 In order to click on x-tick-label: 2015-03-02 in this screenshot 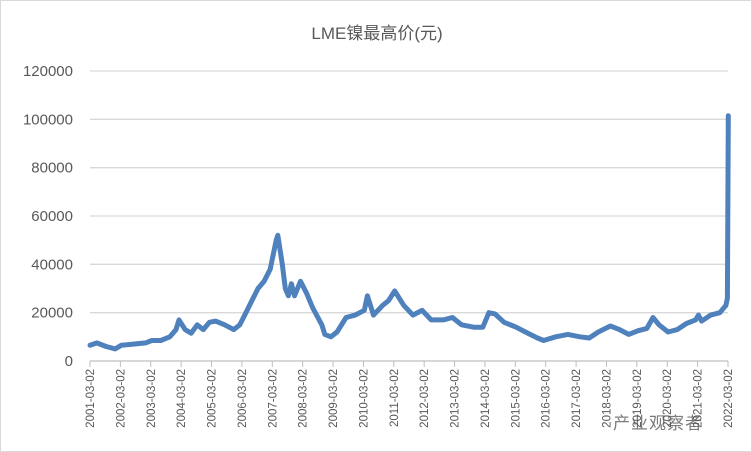, I will do `click(516, 398)`.